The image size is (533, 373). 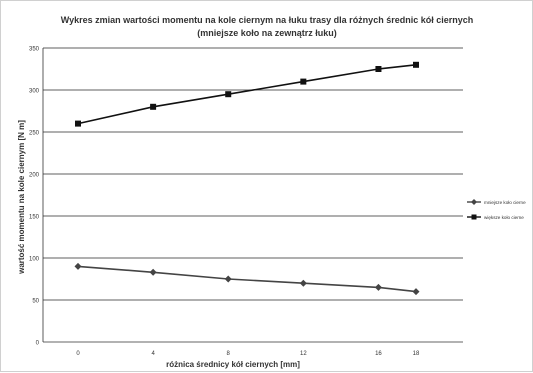 I want to click on y-tick-label-200: 200, so click(x=34, y=176).